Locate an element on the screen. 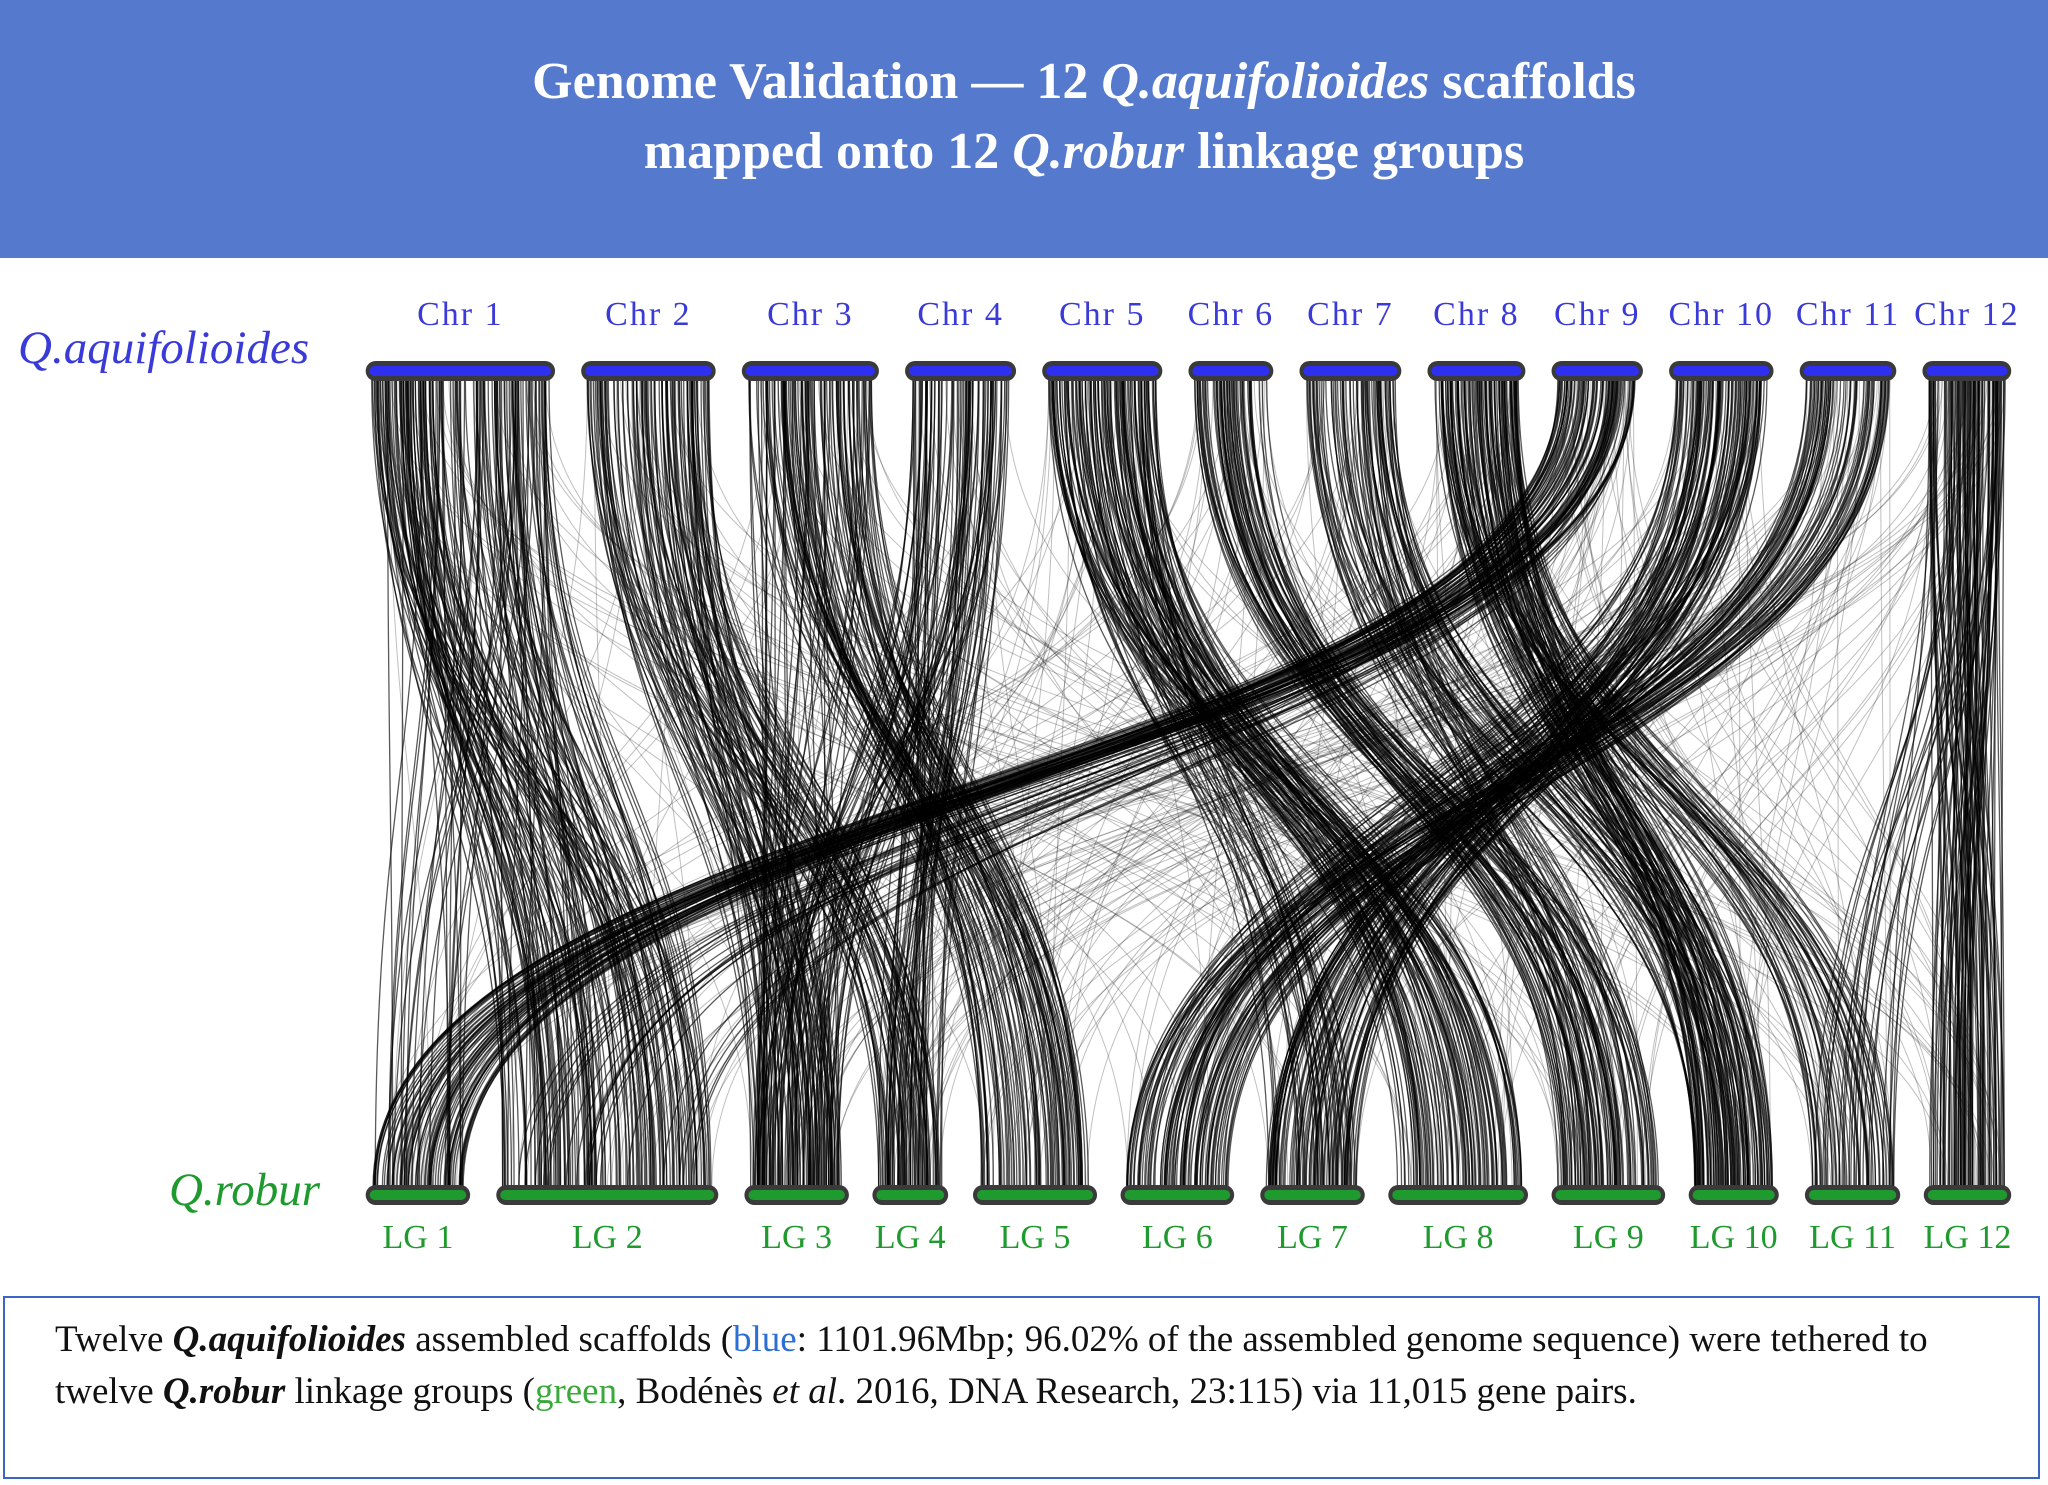  chromosome-label: Chr 3 is located at coordinates (810, 314).